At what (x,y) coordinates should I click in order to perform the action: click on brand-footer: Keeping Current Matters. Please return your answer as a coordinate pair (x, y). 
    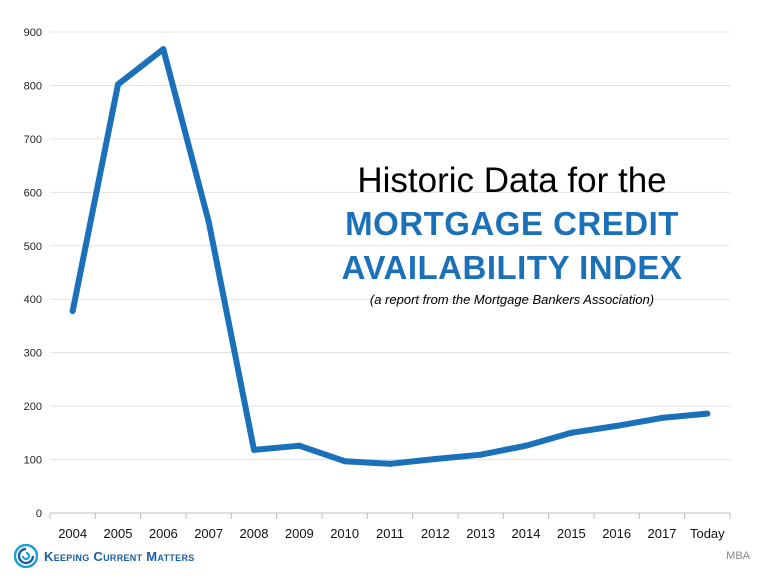
    Looking at the image, I should click on (104, 556).